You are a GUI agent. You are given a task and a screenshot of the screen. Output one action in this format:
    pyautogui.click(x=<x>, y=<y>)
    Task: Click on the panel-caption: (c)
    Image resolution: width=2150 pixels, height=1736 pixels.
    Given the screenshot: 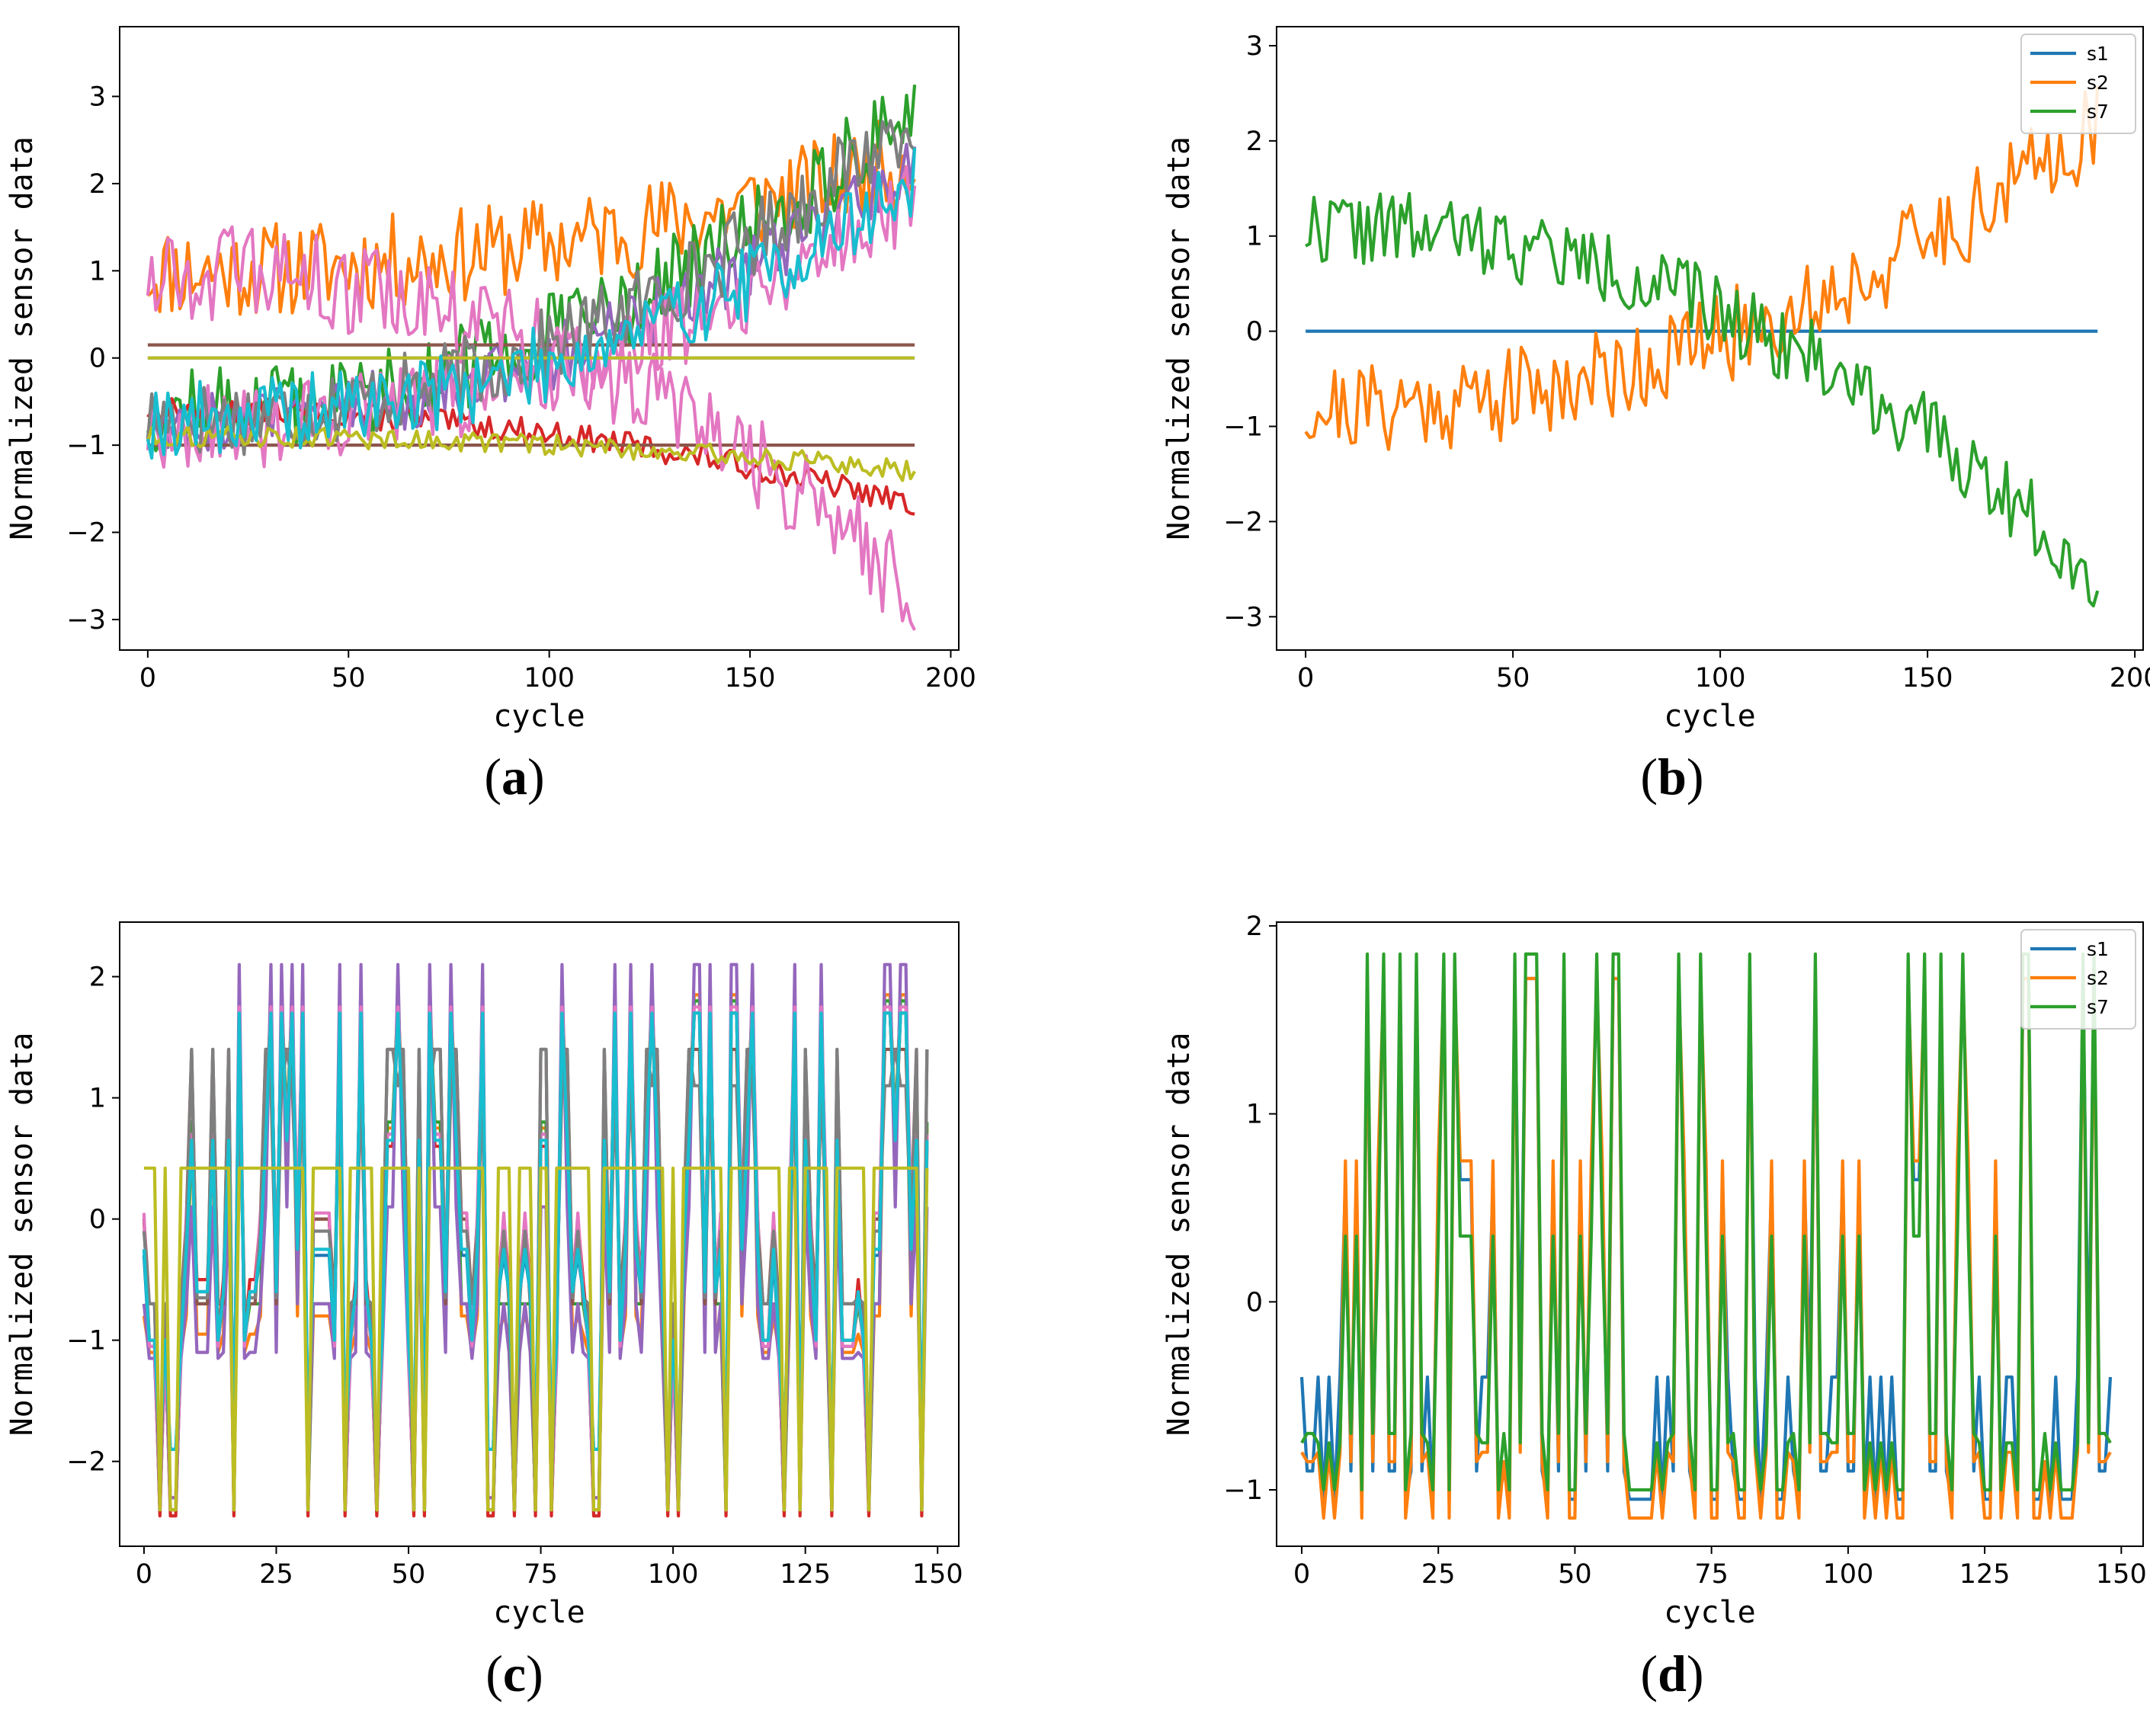 What is the action you would take?
    pyautogui.click(x=514, y=1673)
    